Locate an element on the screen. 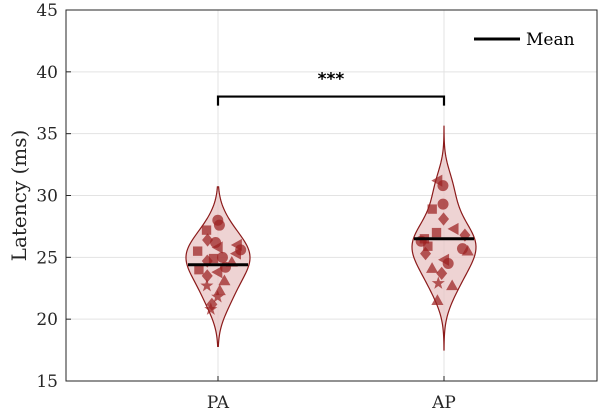 The height and width of the screenshot is (412, 598). y-tick-label: 15 is located at coordinates (47, 382).